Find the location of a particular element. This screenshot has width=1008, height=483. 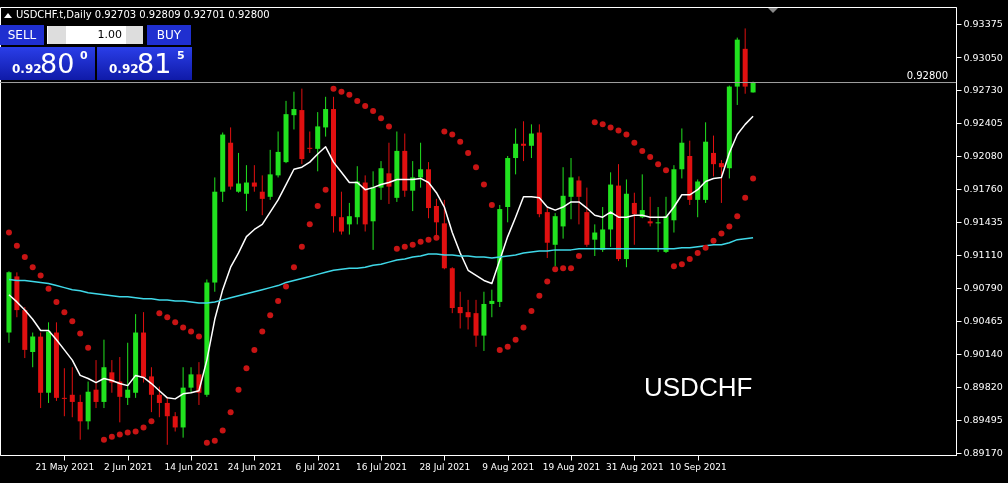

y-tick-label: 0.91760 is located at coordinates (983, 189).